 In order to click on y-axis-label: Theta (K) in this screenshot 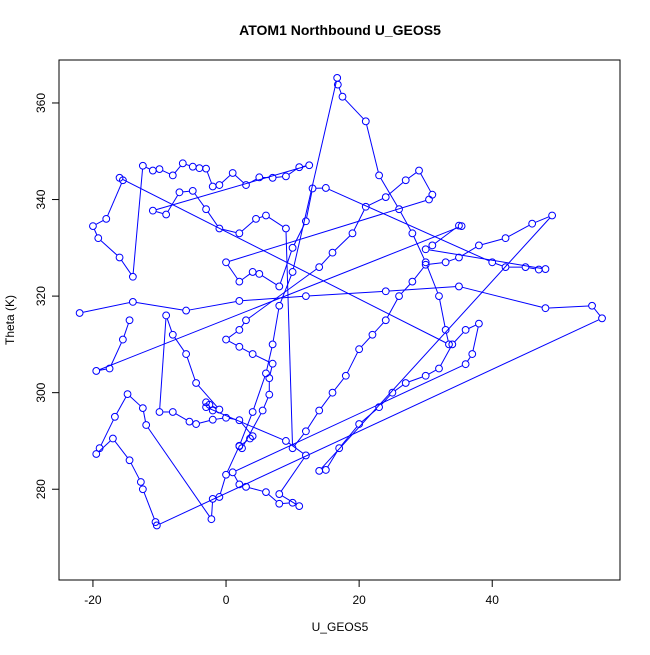, I will do `click(10, 320)`.